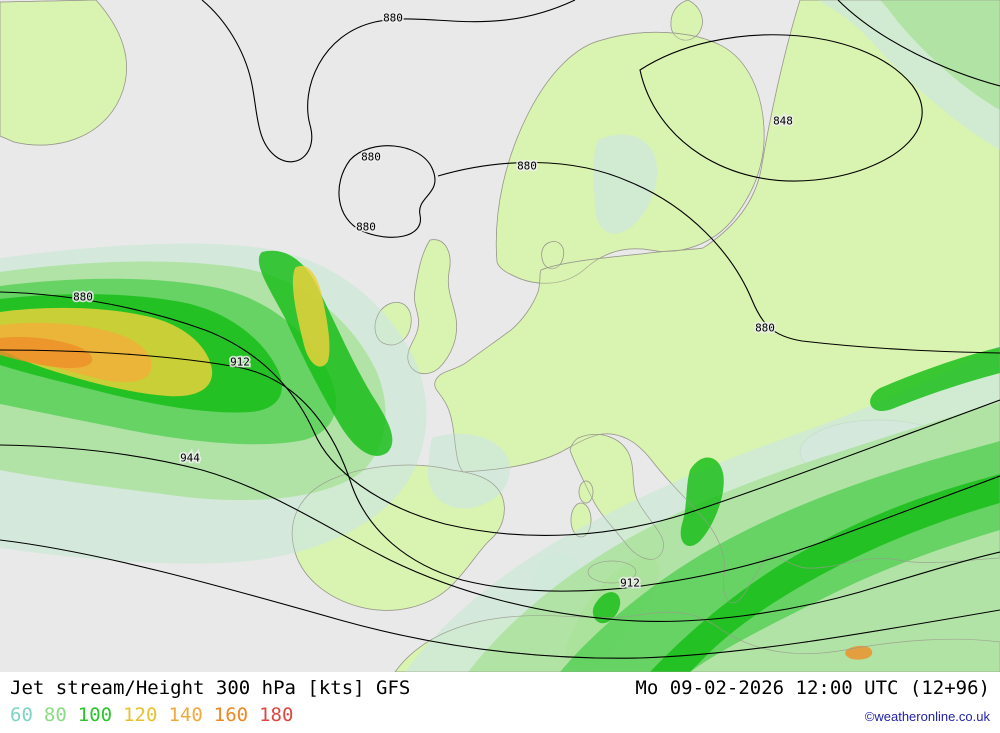  What do you see at coordinates (185, 715) in the screenshot?
I see `scale-value-140: 140` at bounding box center [185, 715].